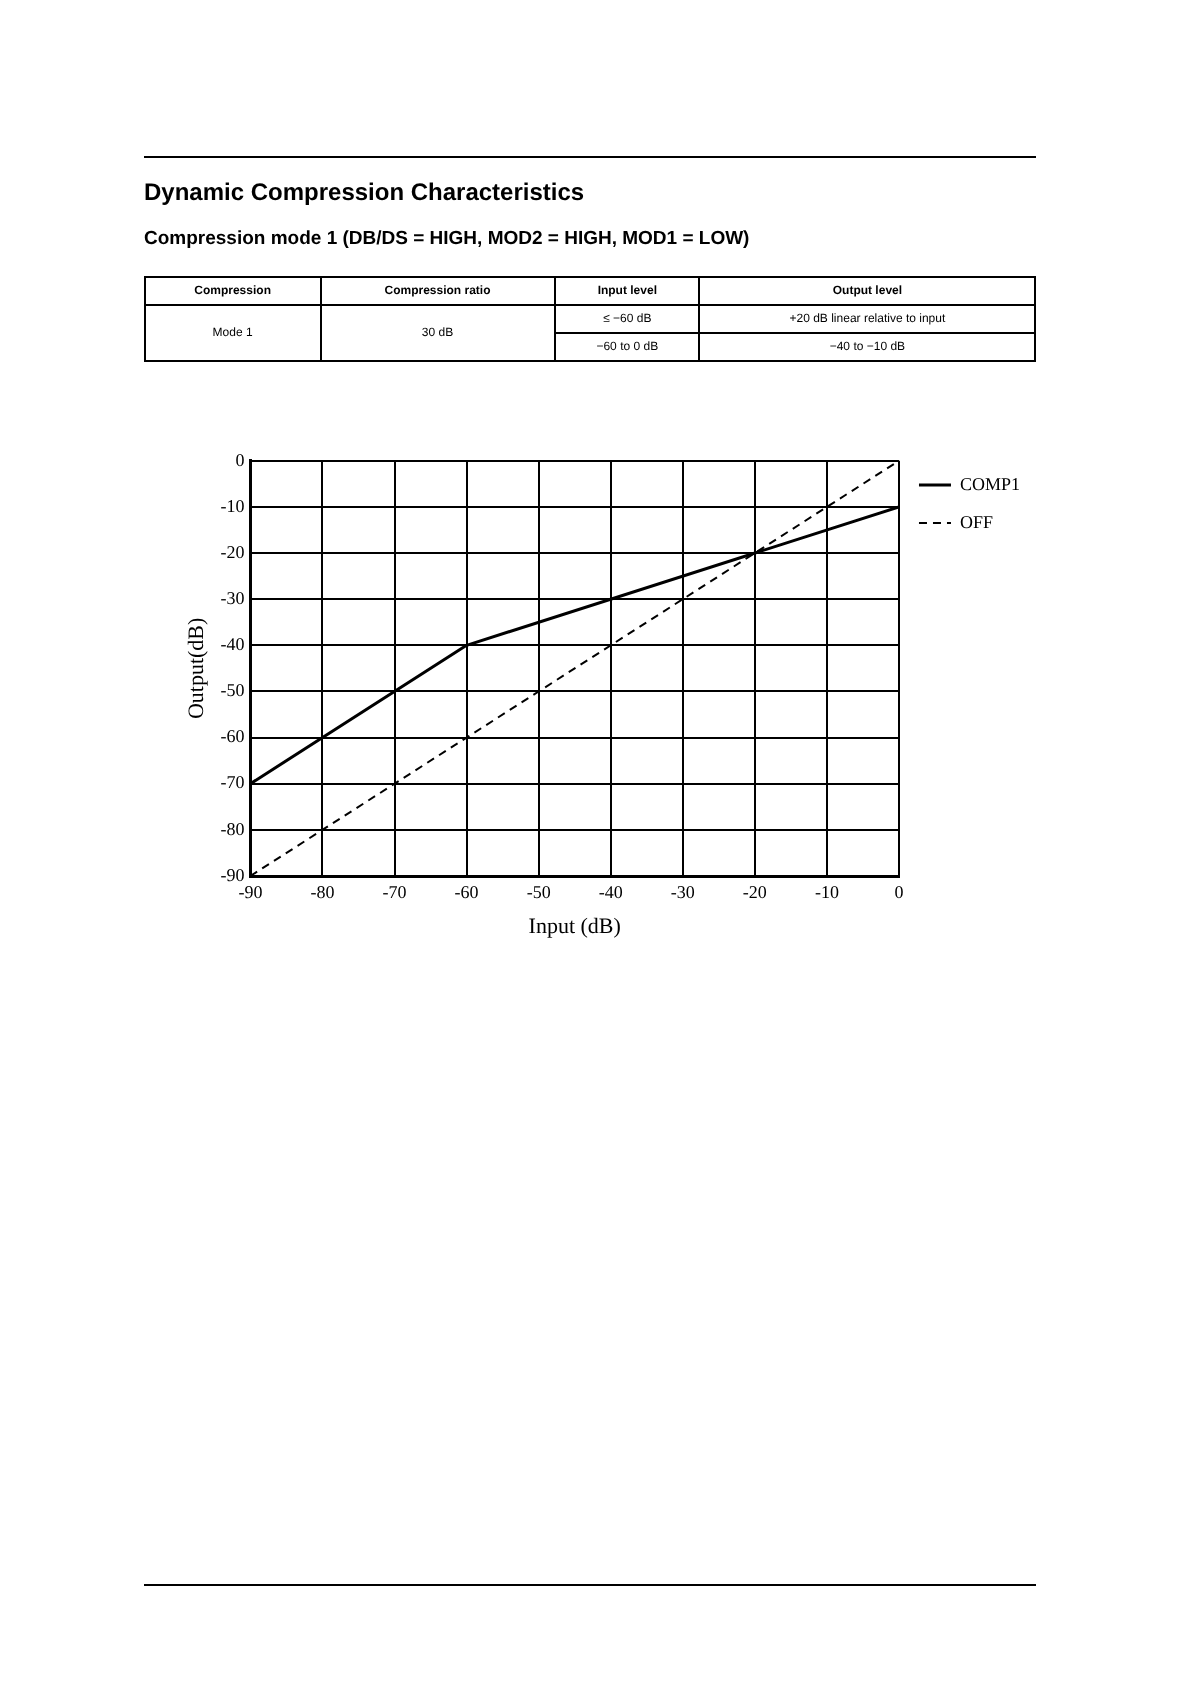  I want to click on x-tick-label: -40, so click(611, 891).